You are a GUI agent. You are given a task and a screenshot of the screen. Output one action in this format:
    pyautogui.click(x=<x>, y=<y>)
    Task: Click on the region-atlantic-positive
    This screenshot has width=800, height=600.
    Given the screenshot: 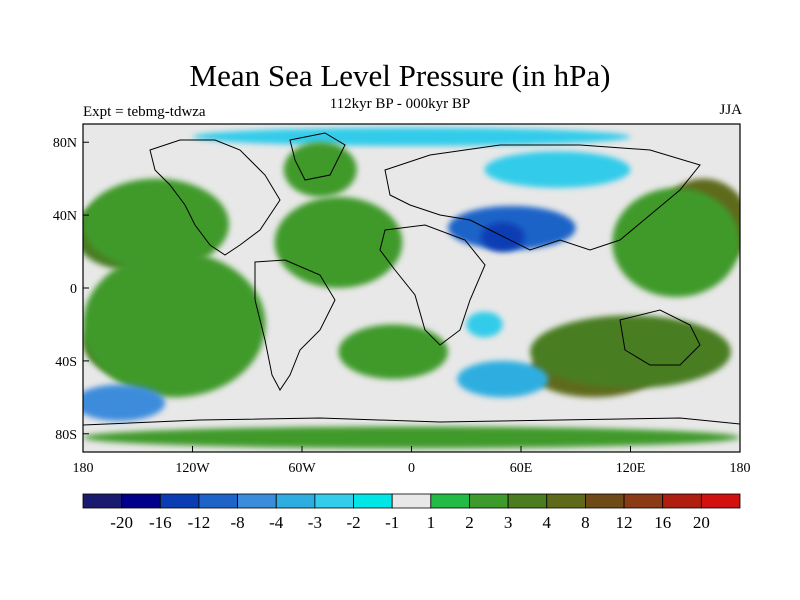 What is the action you would take?
    pyautogui.click(x=338, y=242)
    